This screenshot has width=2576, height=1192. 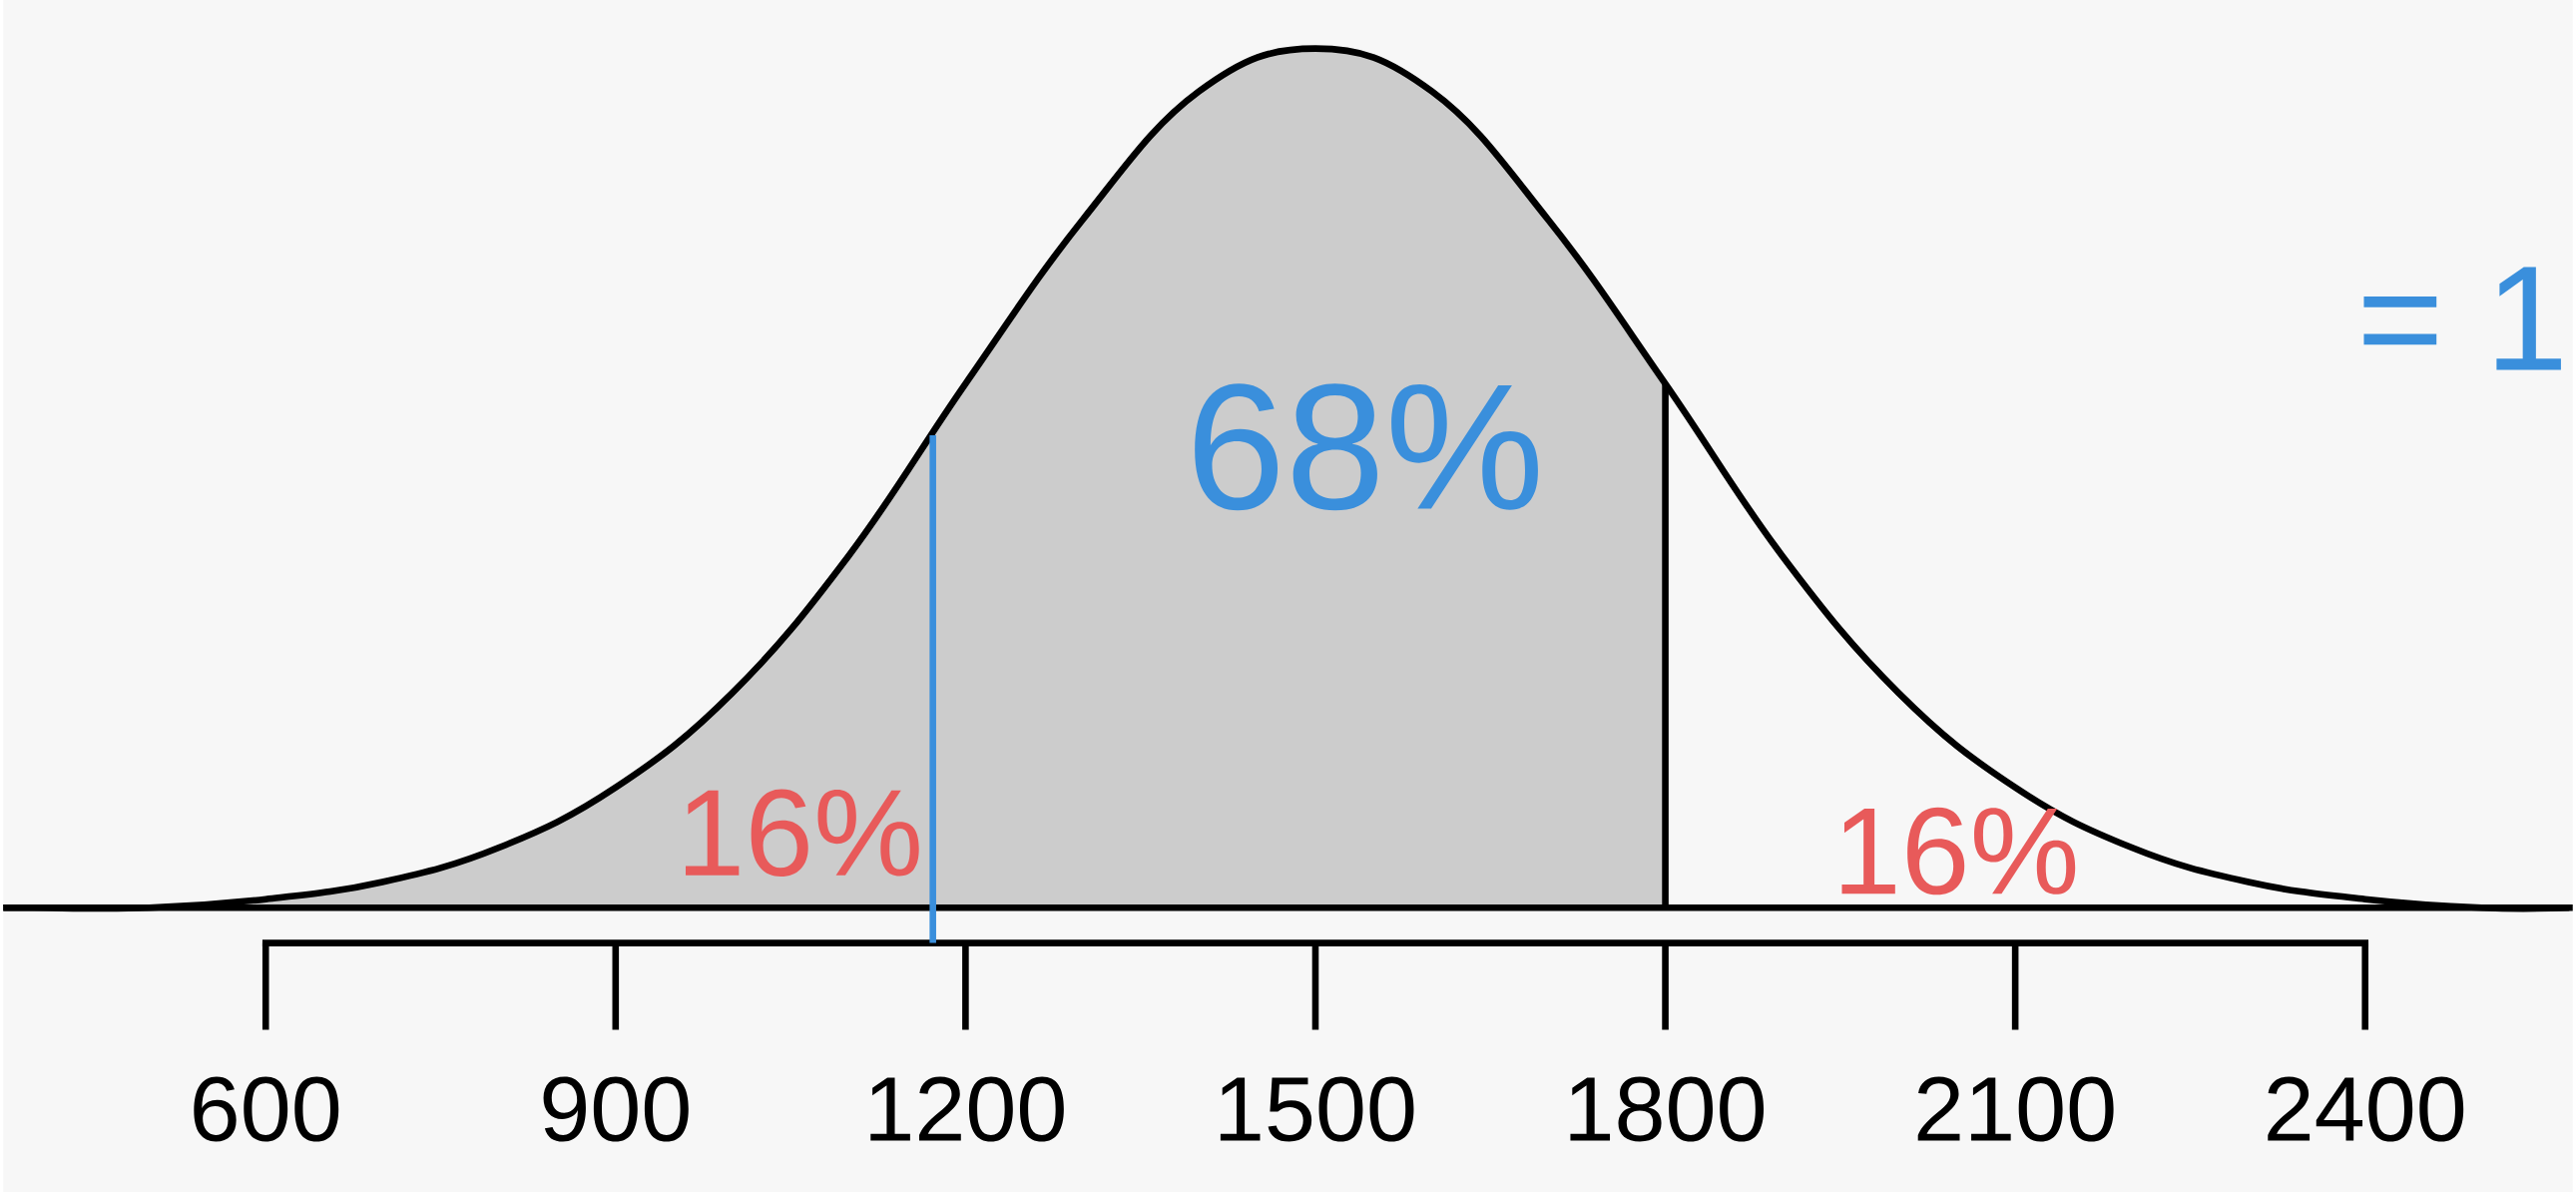 What do you see at coordinates (1366, 447) in the screenshot?
I see `annotation: 68%` at bounding box center [1366, 447].